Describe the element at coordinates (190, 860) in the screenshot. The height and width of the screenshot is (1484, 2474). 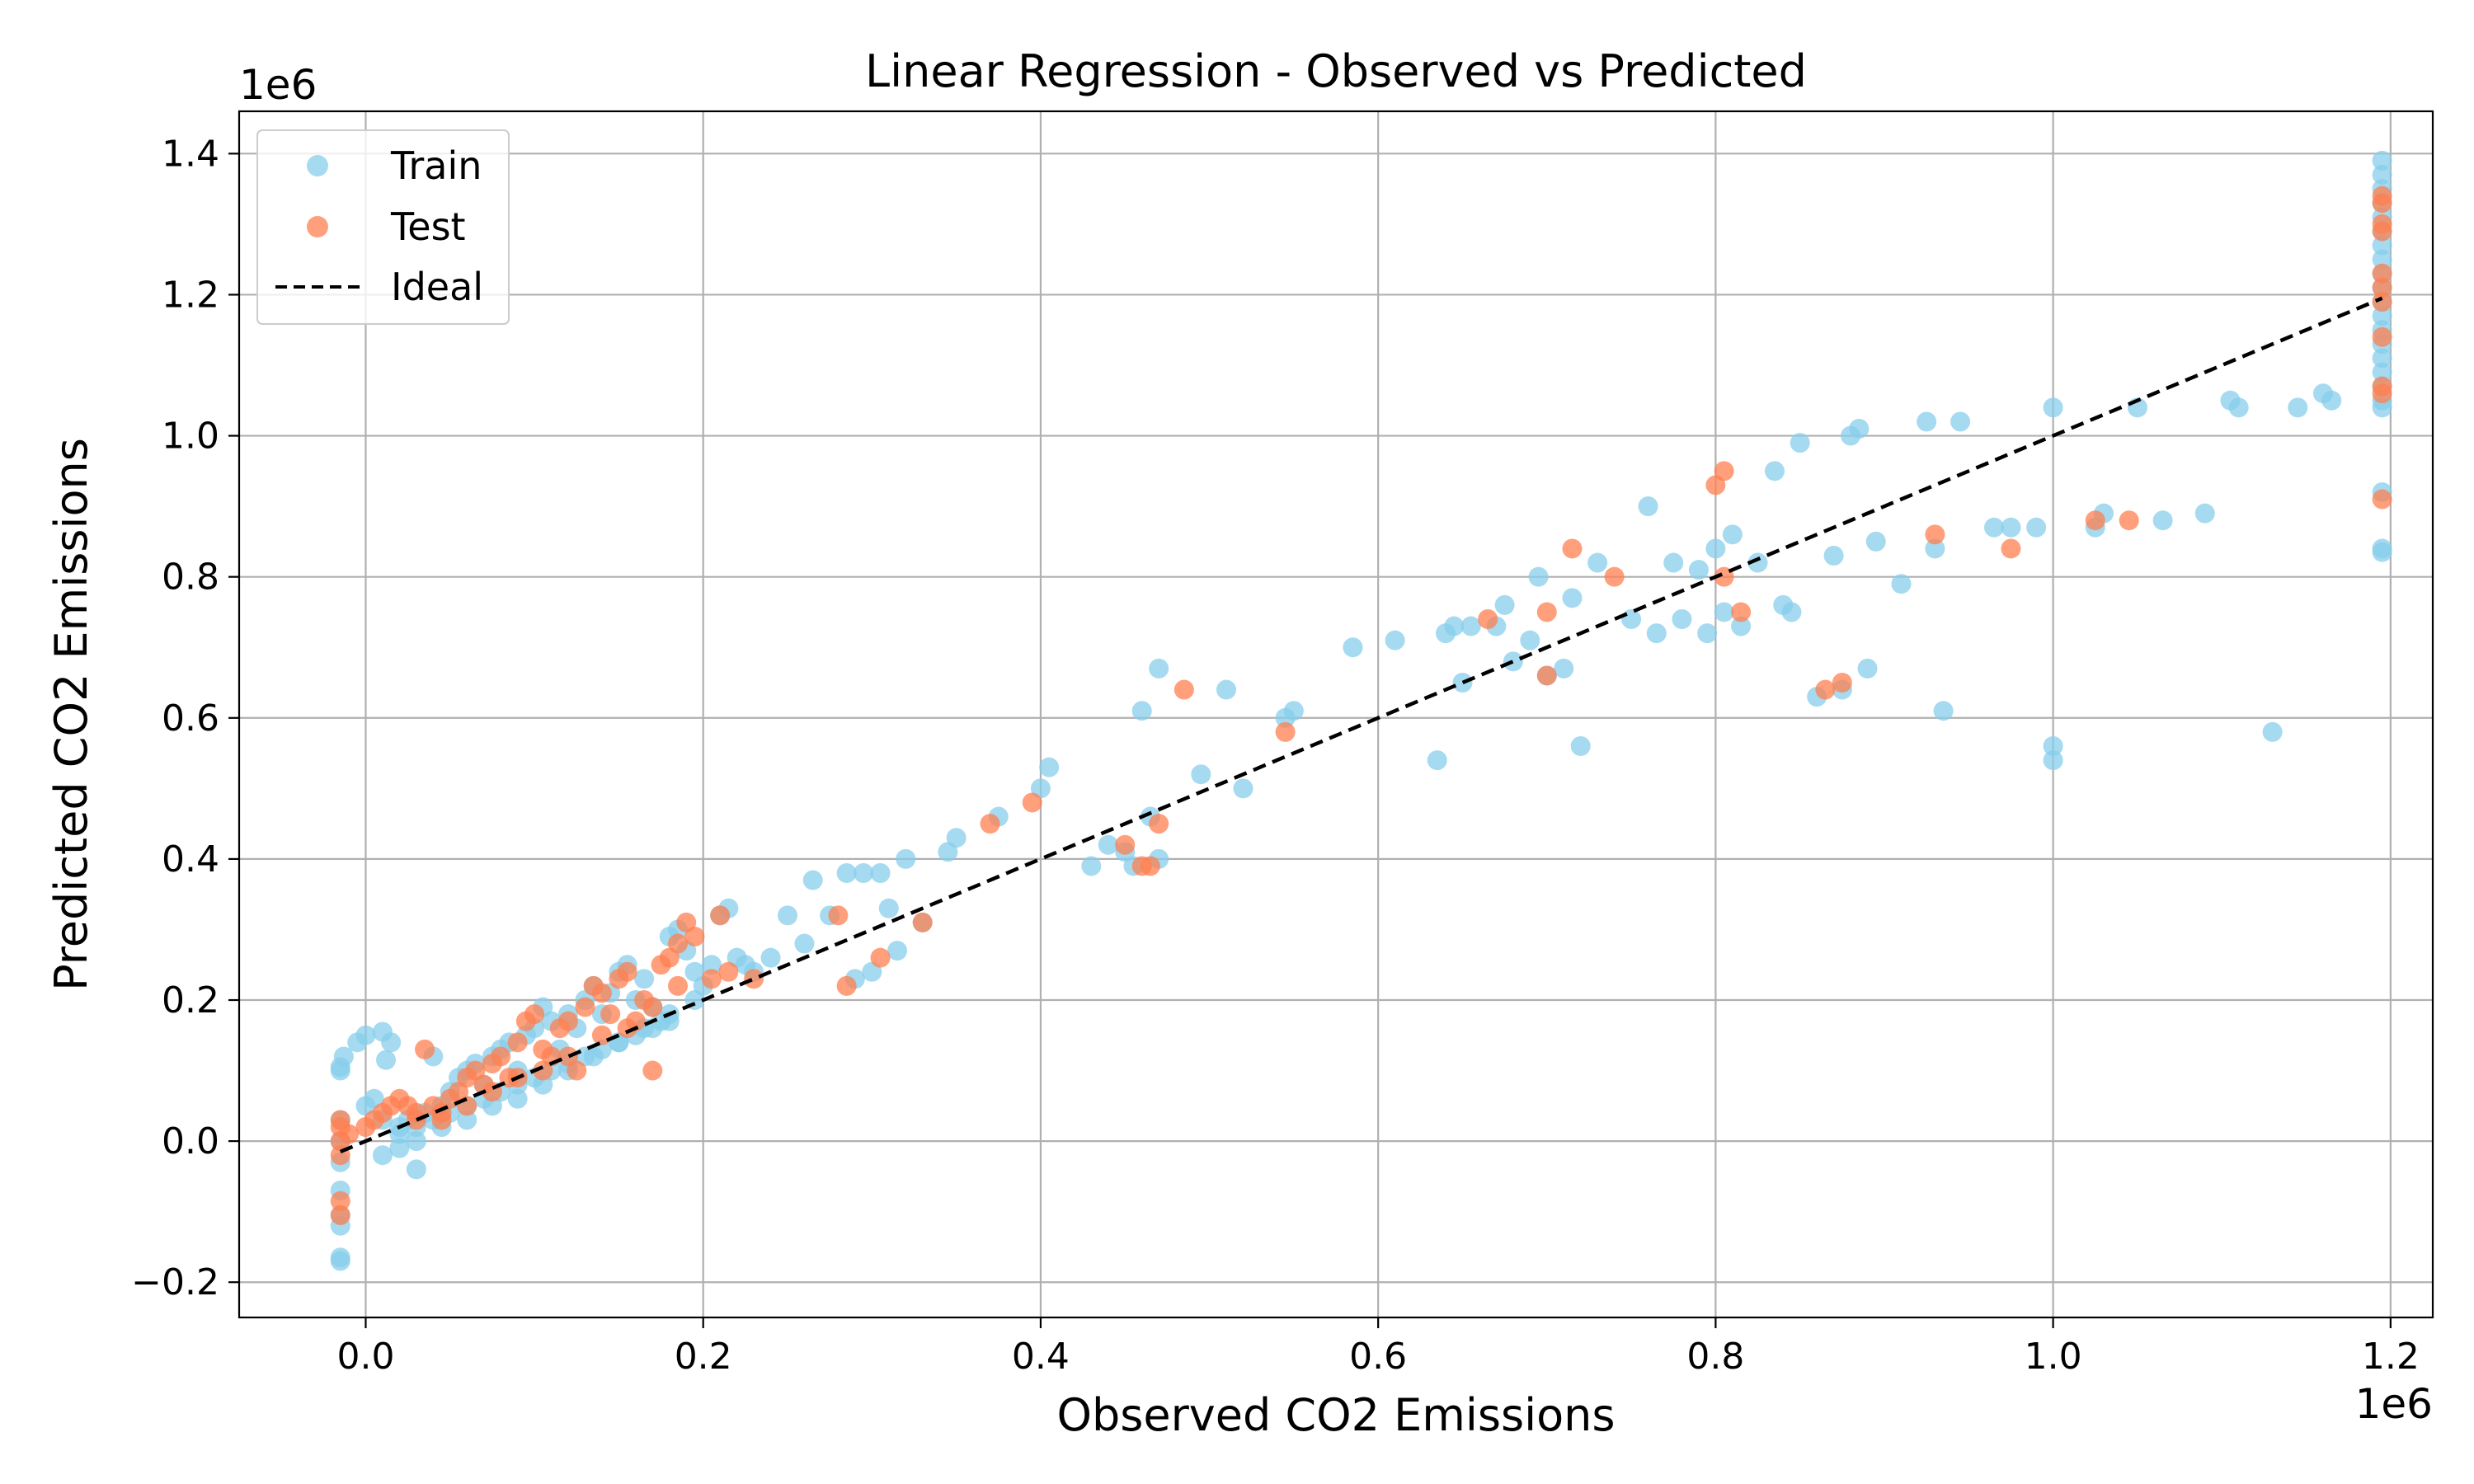
I see `y-tick-label: 0.4` at that location.